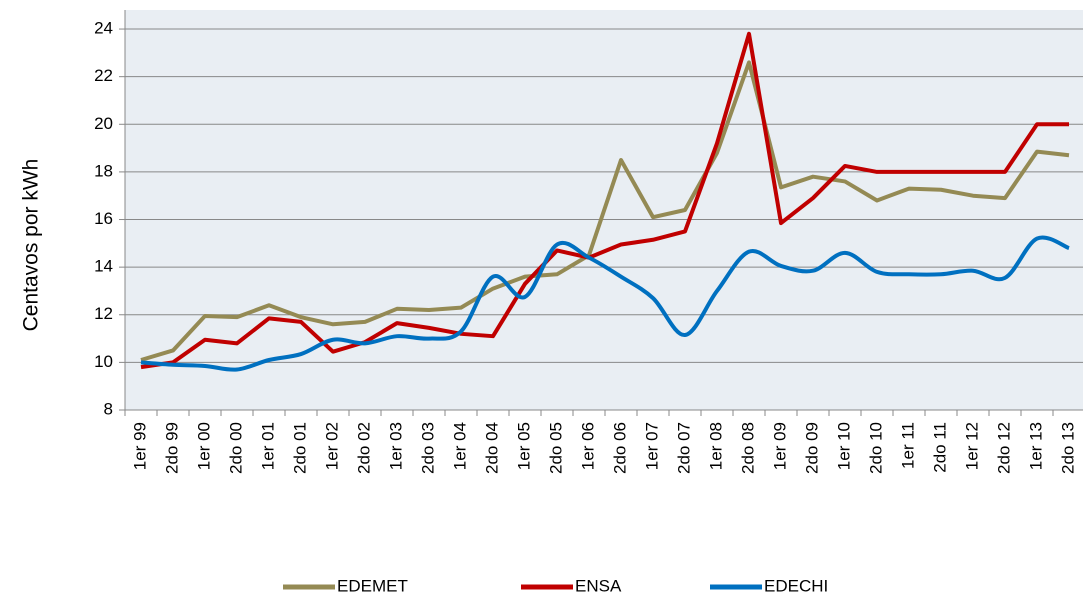 The height and width of the screenshot is (609, 1083). What do you see at coordinates (171, 448) in the screenshot?
I see `x-tick-label: 2do 99` at bounding box center [171, 448].